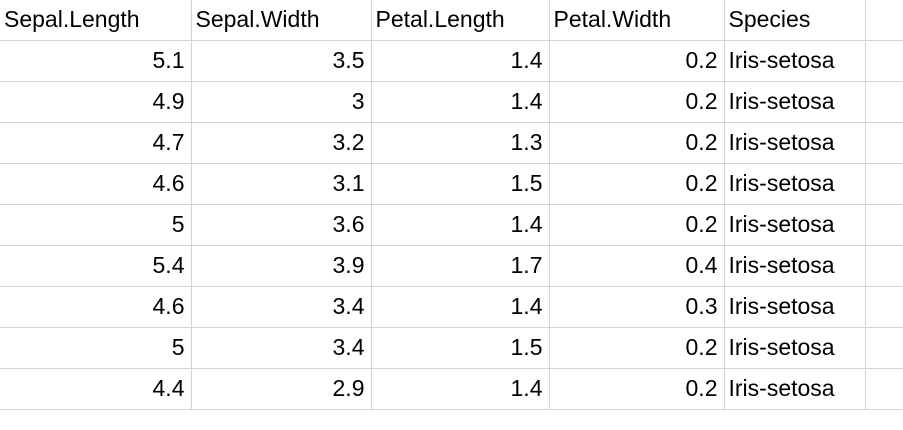 This screenshot has width=903, height=430. I want to click on cell-sepal-length: 5.4, so click(96, 266).